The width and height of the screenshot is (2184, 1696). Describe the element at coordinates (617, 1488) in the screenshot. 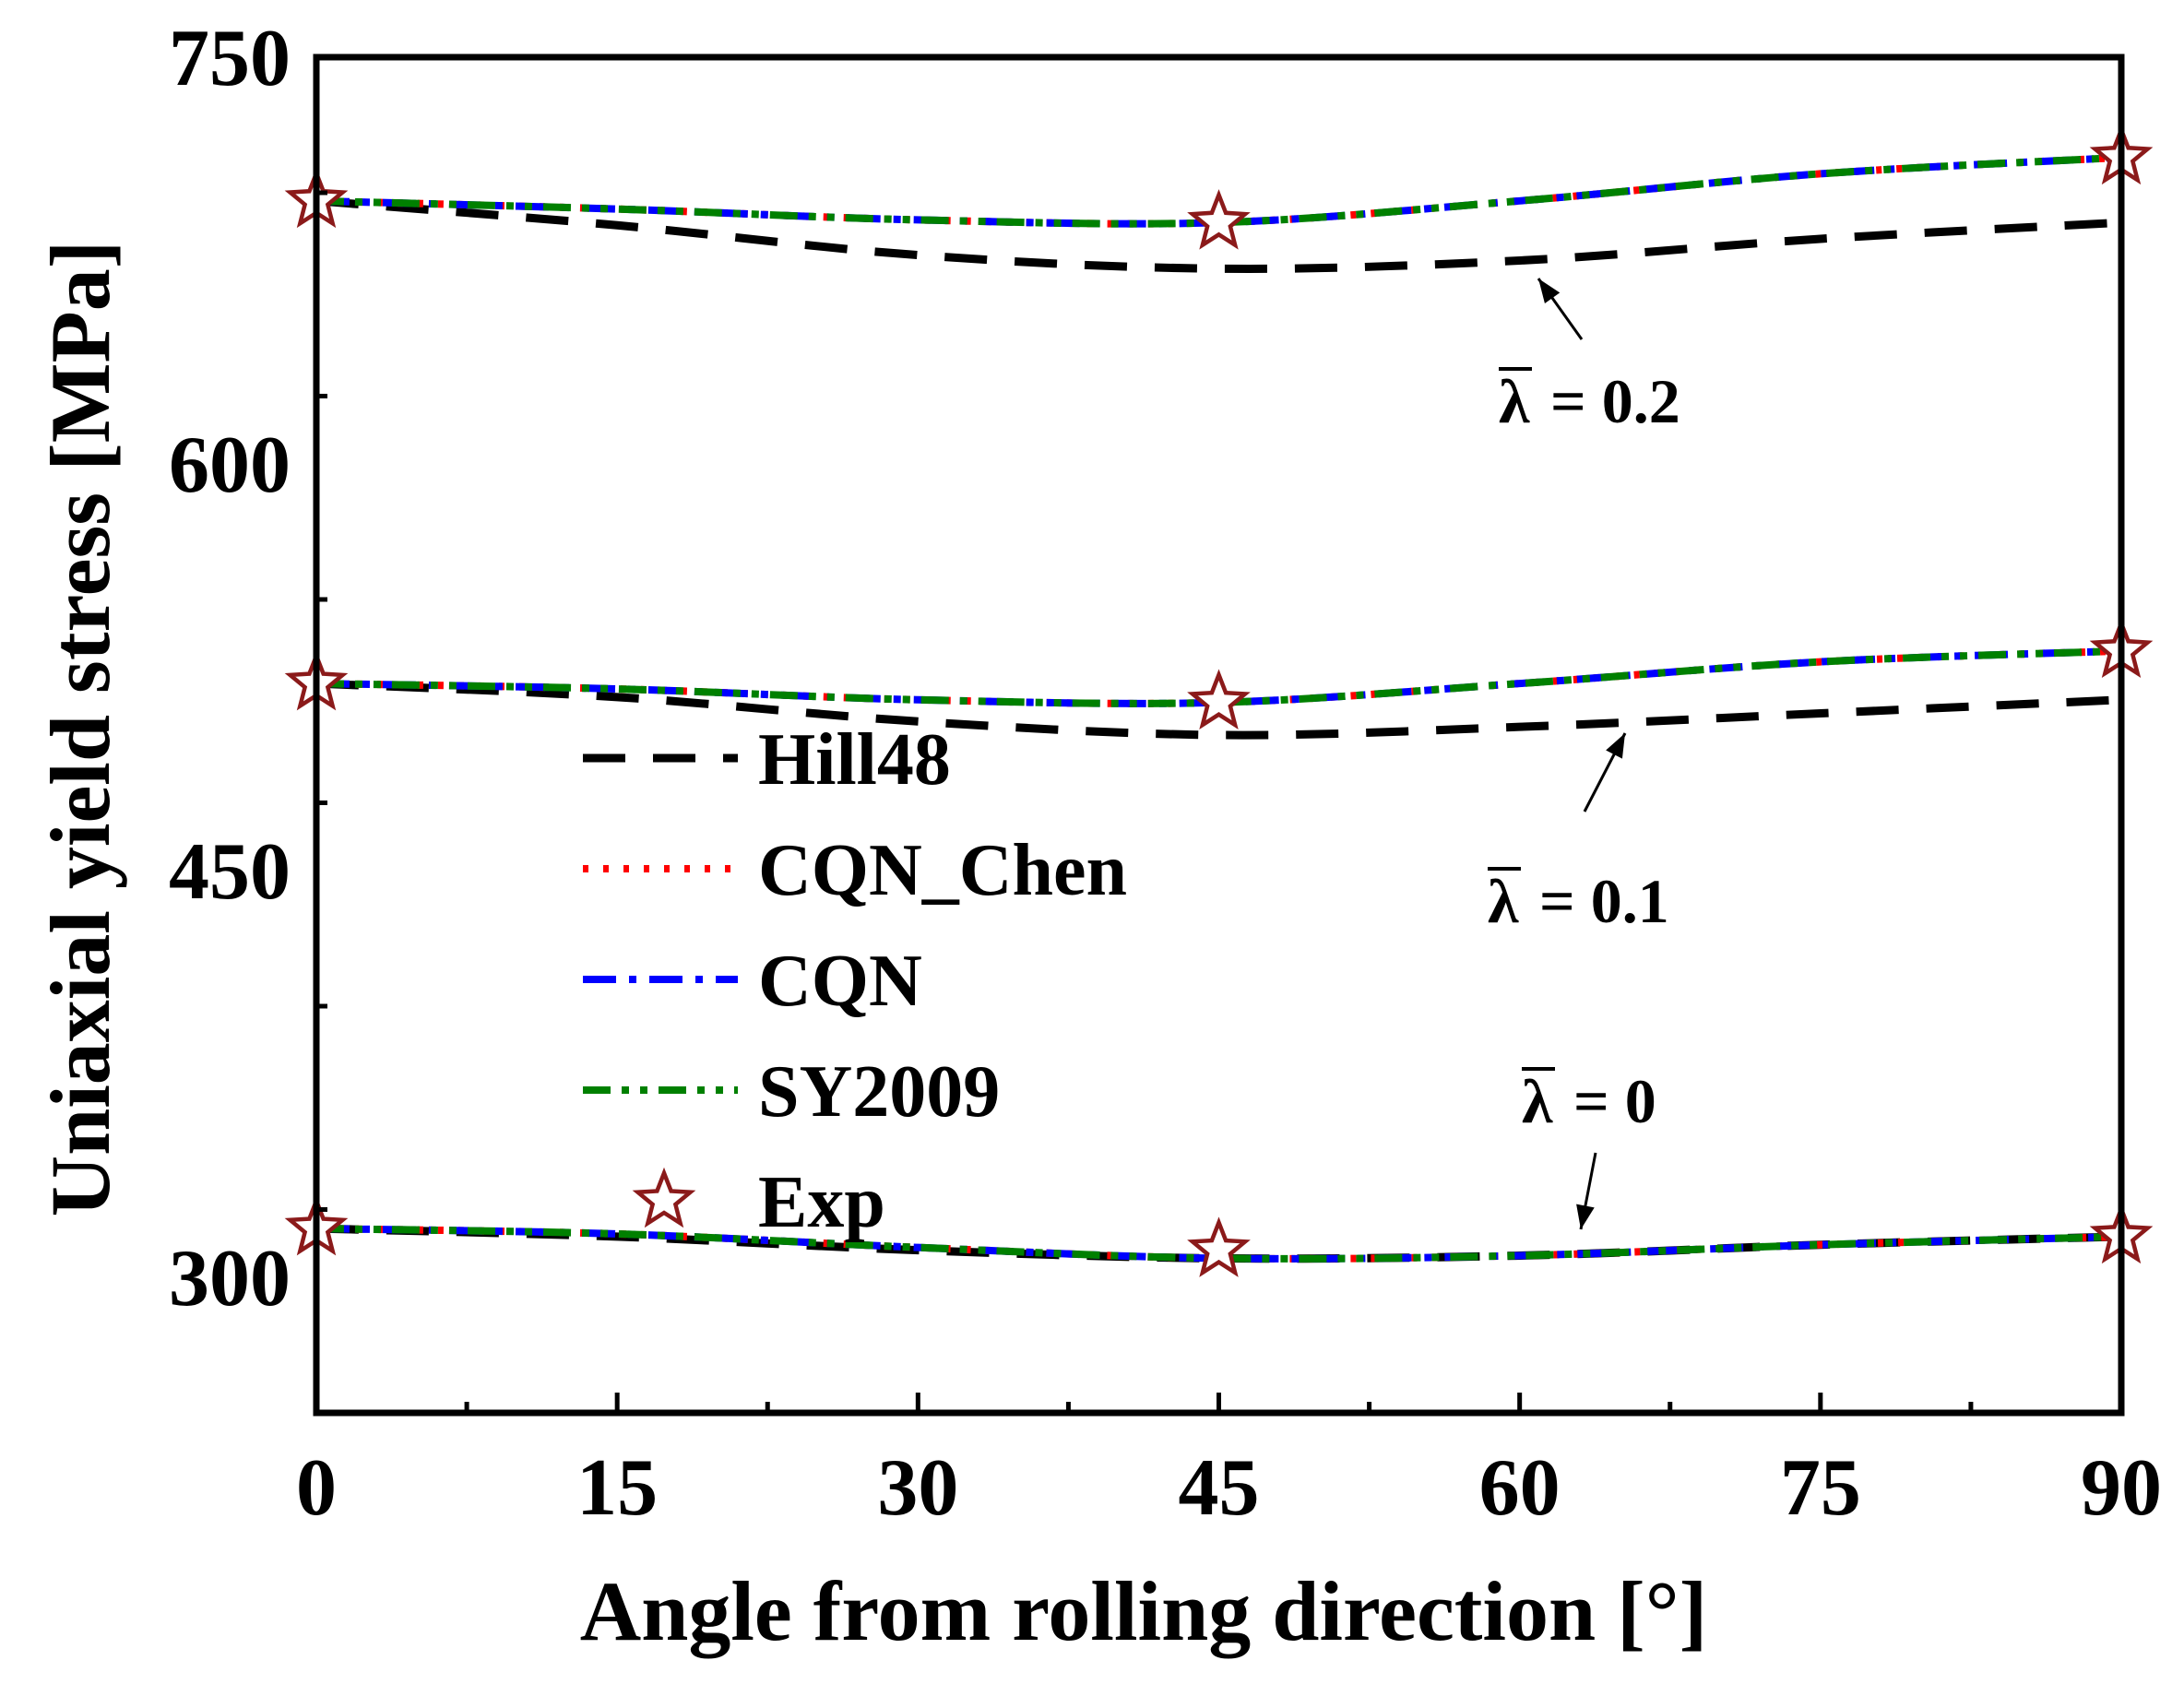

I see `x-tick-label: 15` at that location.